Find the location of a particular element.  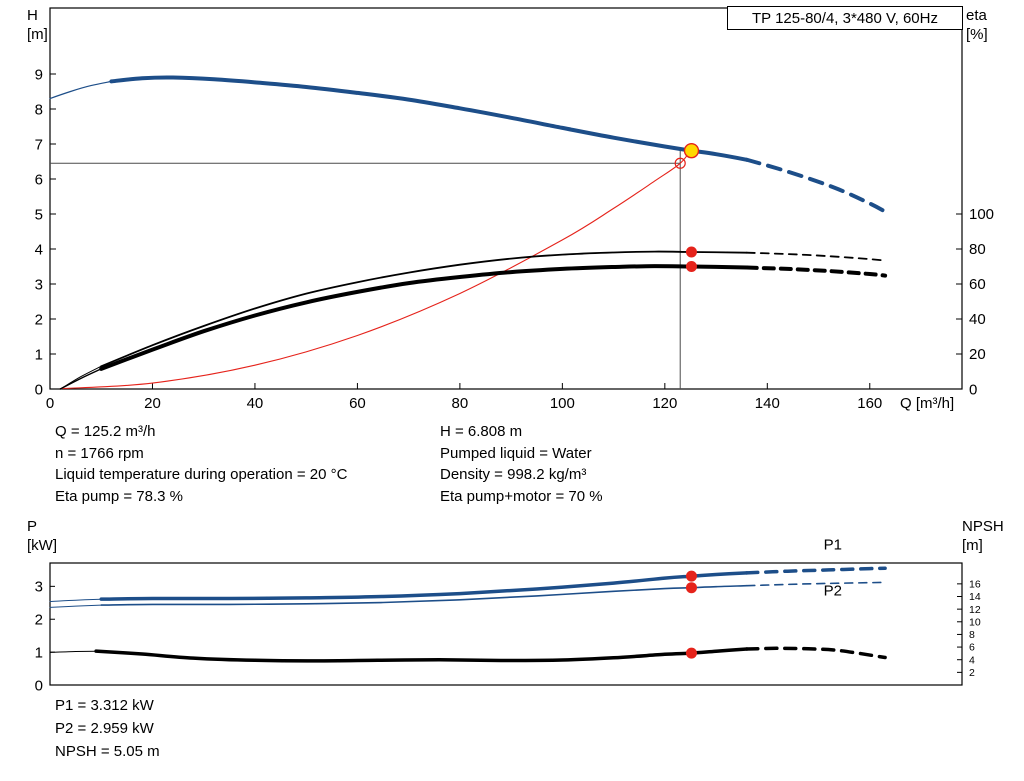

power-axis-label: P [kW] is located at coordinates (42, 536).